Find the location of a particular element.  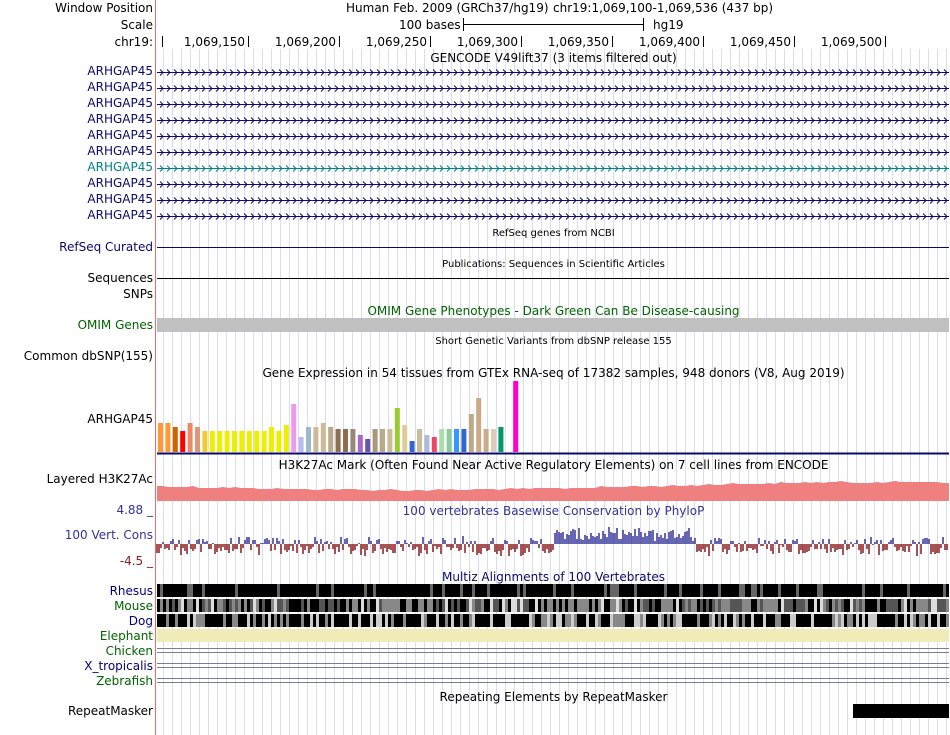

h3k27ac-signal is located at coordinates (553, 491).